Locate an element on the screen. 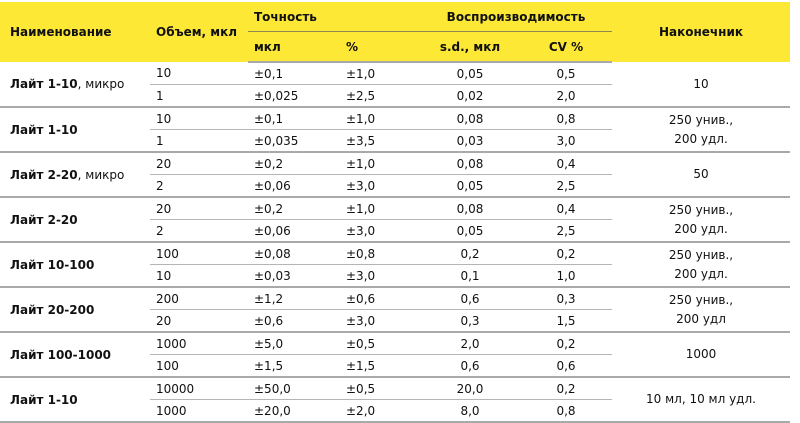 This screenshot has height=423, width=800. sd-cell: 8,0 is located at coordinates (470, 411).